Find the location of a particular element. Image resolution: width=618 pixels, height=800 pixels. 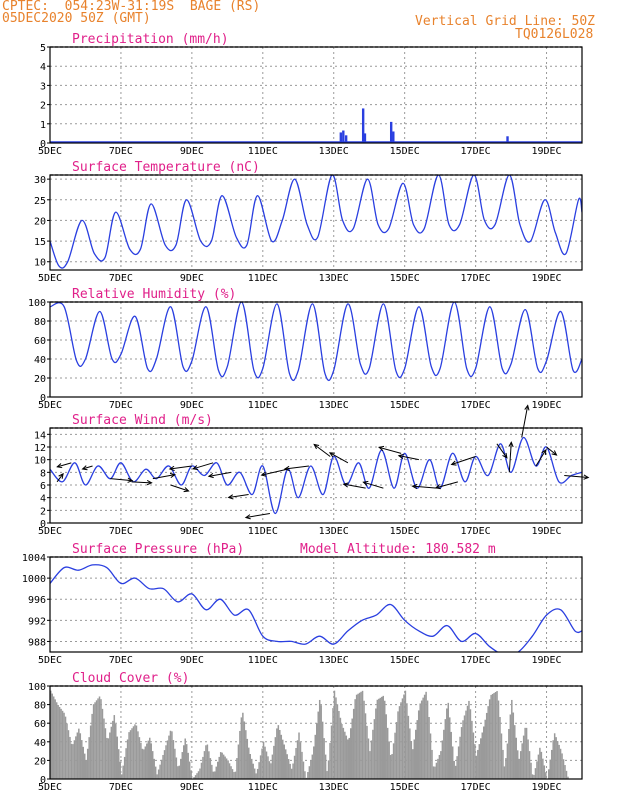

temp-ytick-label: 30 is located at coordinates (40, 180).